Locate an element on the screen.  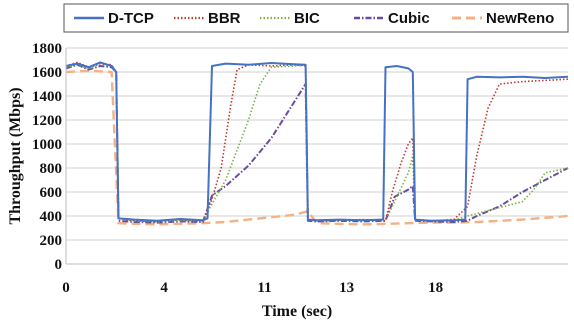
y-tick-label-400: 400 is located at coordinates (51, 217).